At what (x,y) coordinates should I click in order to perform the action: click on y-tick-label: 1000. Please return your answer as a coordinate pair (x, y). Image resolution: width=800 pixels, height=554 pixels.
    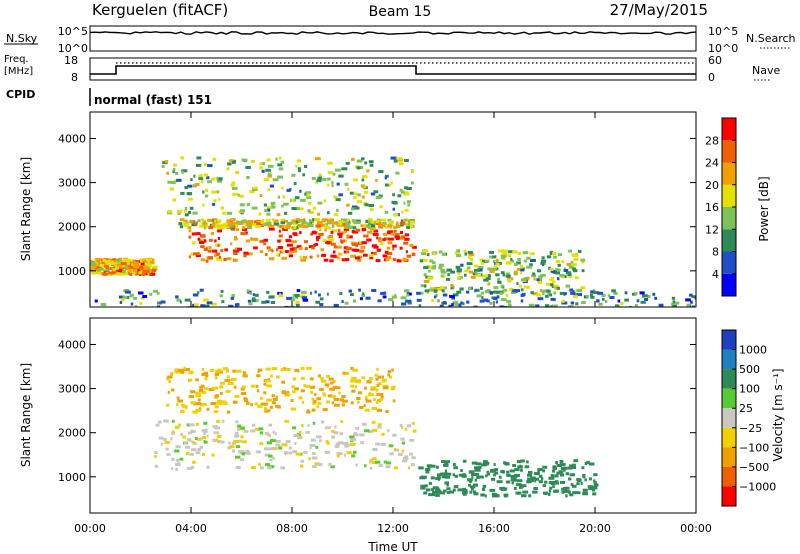
    Looking at the image, I should click on (72, 477).